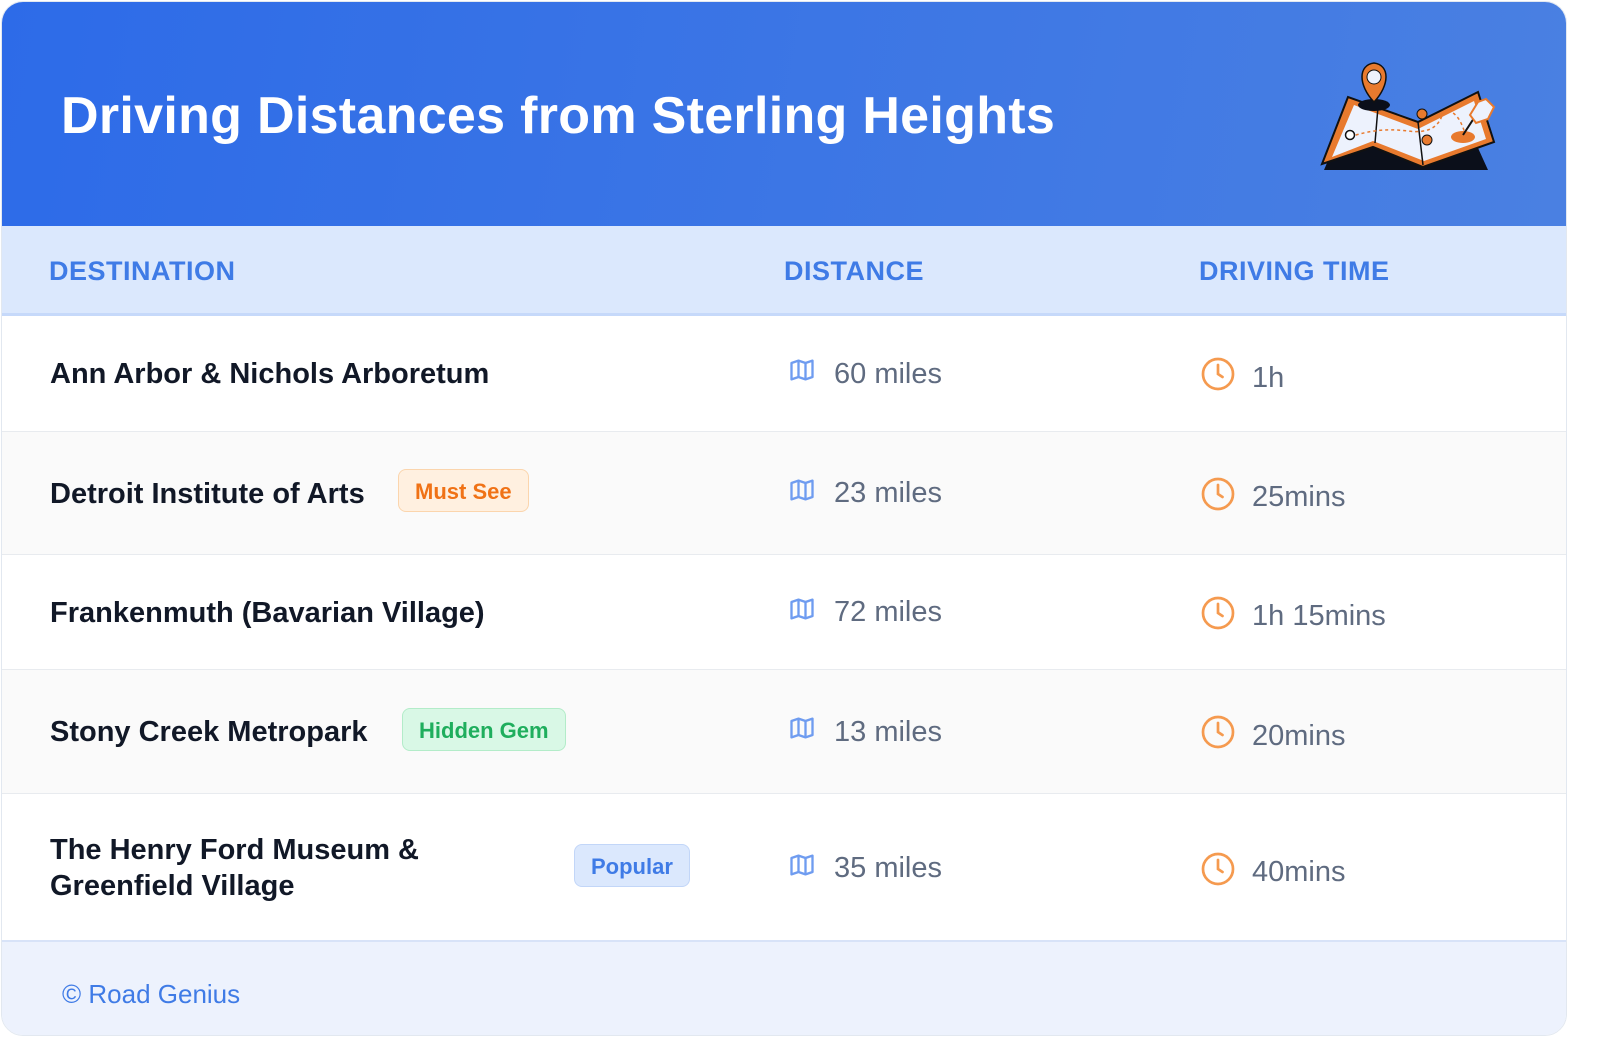 This screenshot has width=1604, height=1062. I want to click on time-cell: 40mins, so click(1273, 873).